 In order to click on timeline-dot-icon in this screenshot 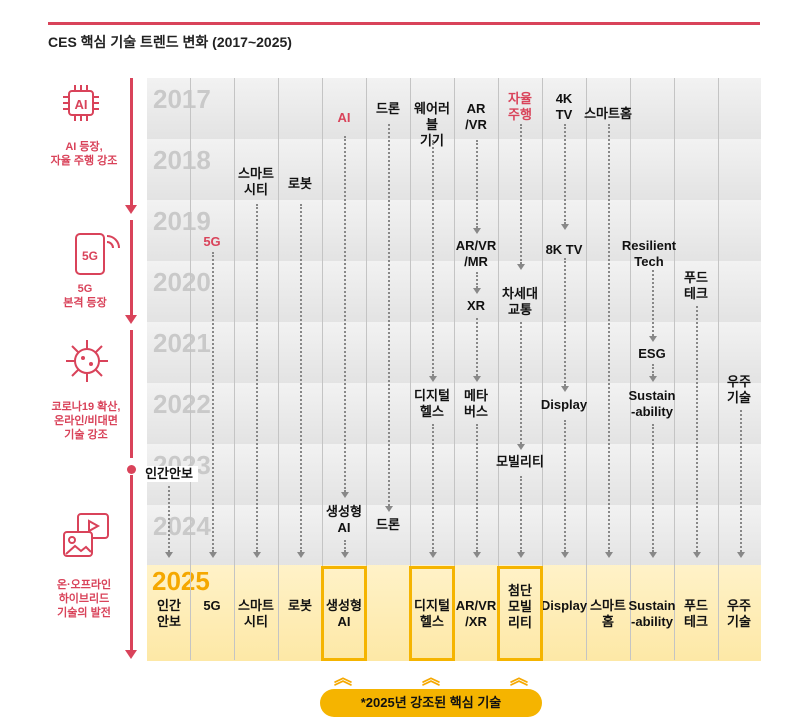, I will do `click(131, 469)`.